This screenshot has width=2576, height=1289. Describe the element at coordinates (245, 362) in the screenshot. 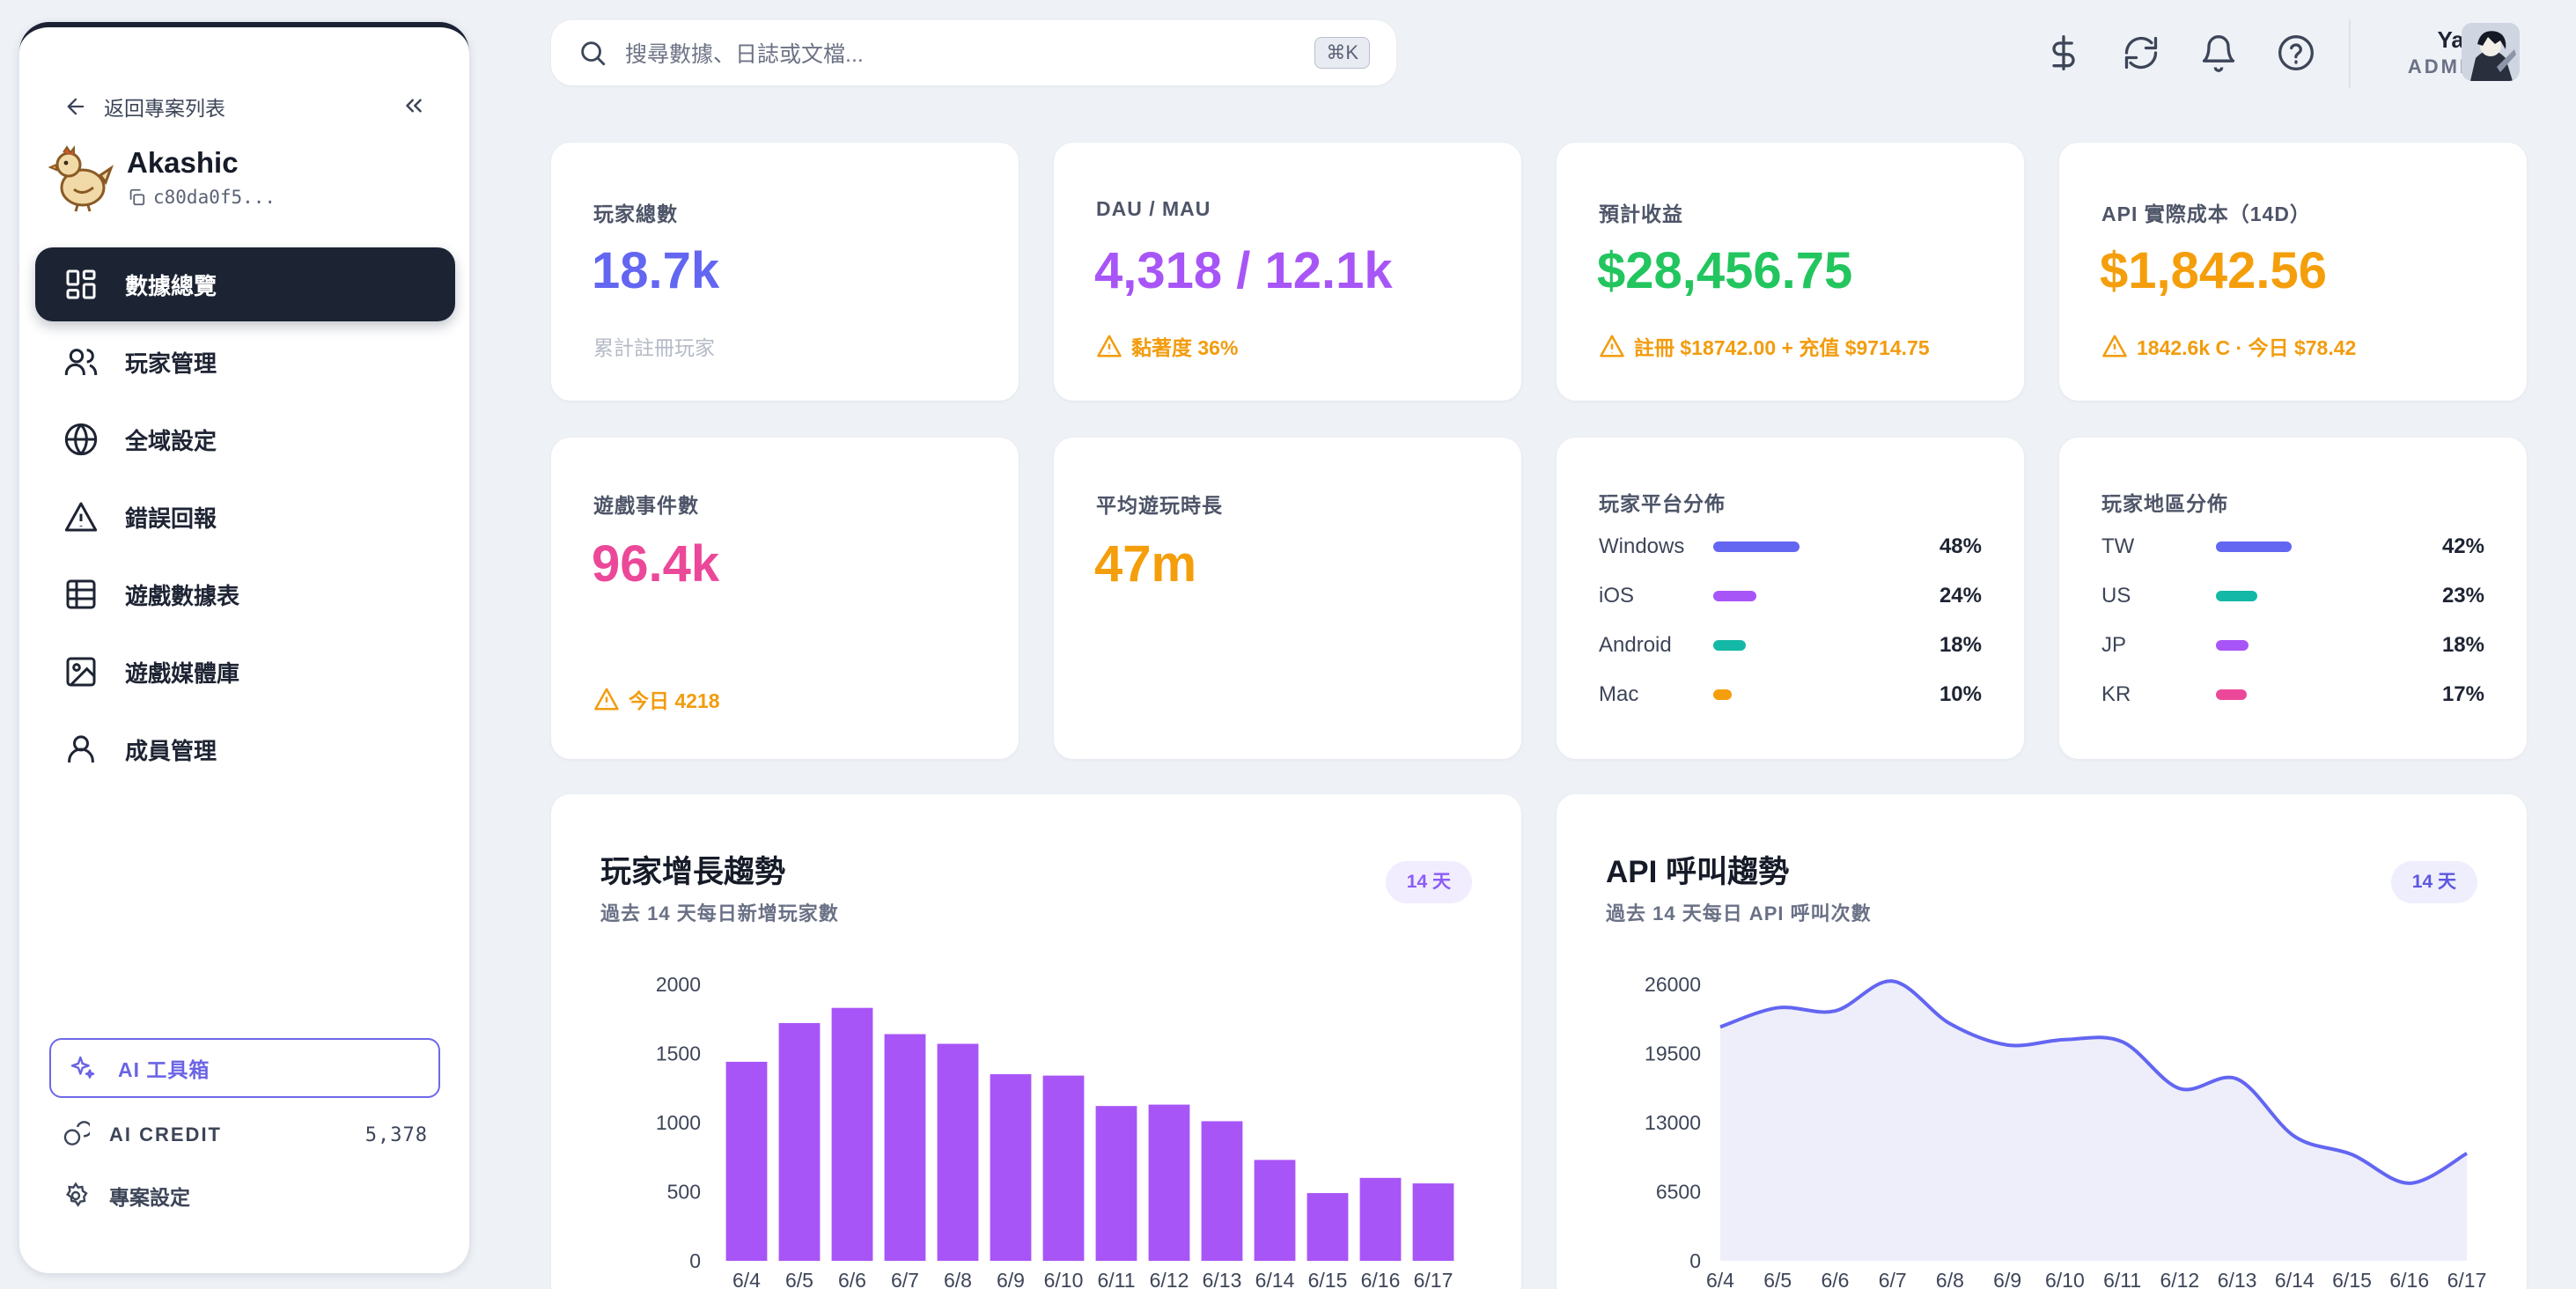

I see `sidebar-item-players: 玩家管理` at that location.